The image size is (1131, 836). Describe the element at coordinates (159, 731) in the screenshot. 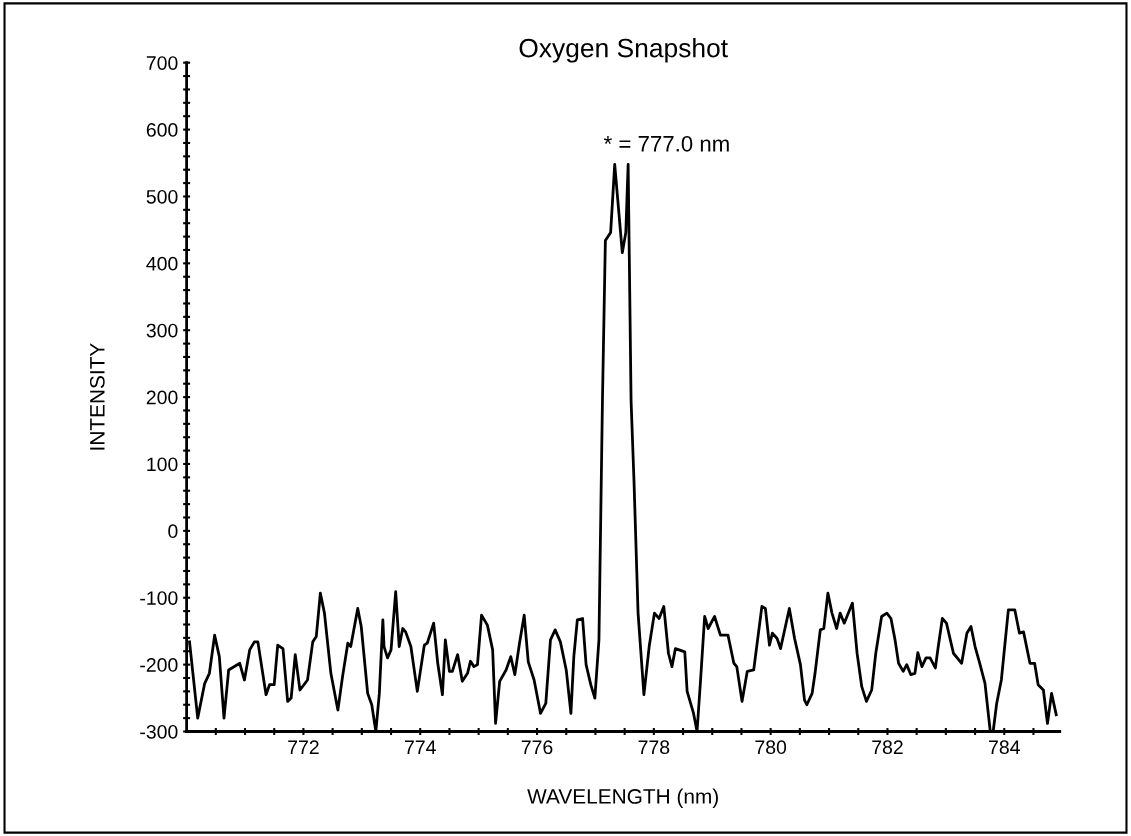

I see `y-tick-label: -300` at that location.